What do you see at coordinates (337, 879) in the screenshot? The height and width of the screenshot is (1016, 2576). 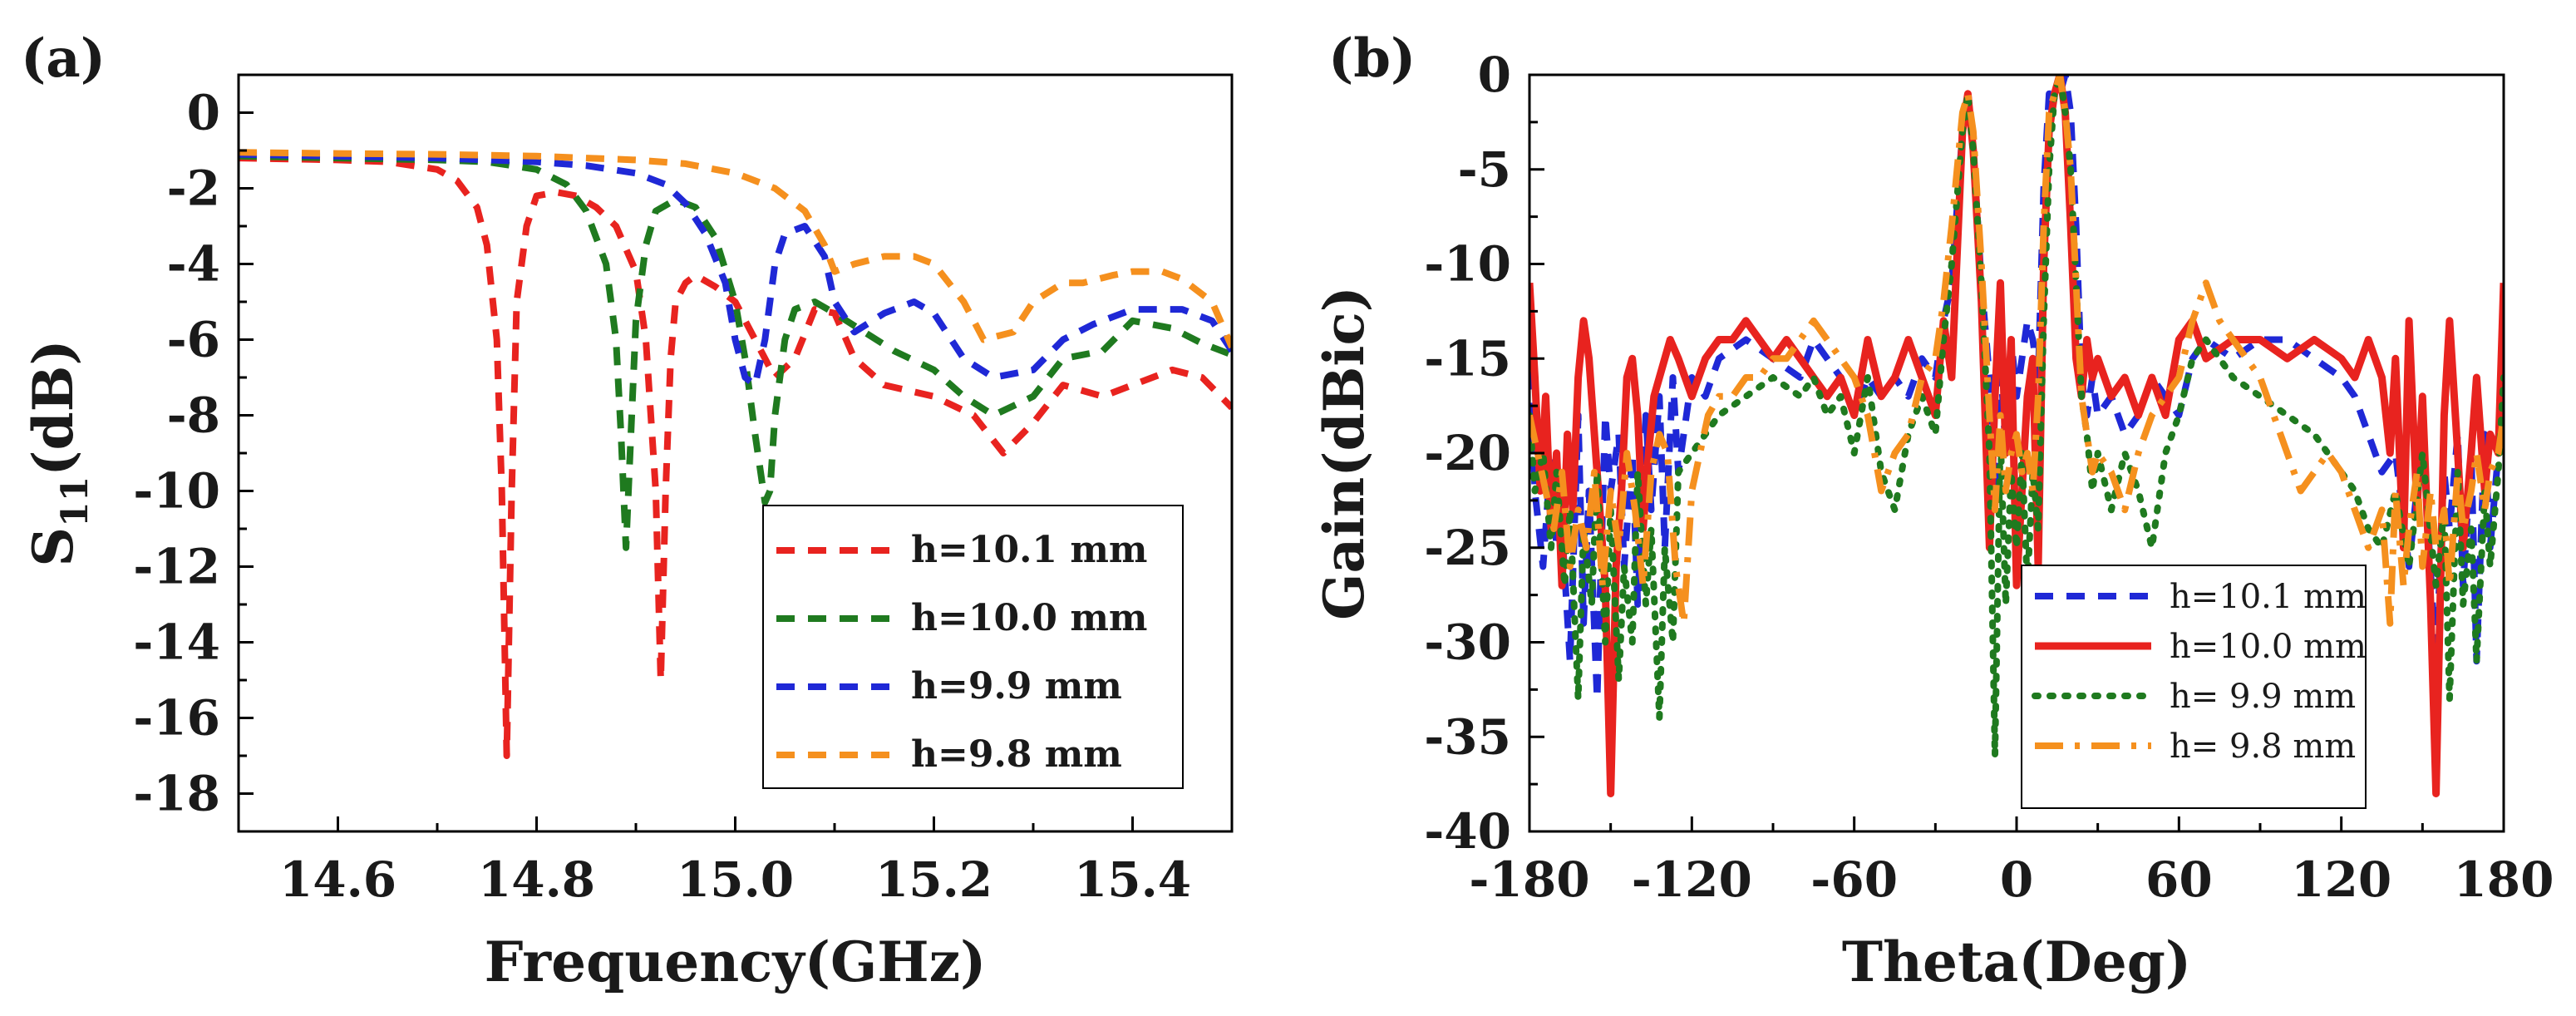 I see `x-tick-label: 14.6` at bounding box center [337, 879].